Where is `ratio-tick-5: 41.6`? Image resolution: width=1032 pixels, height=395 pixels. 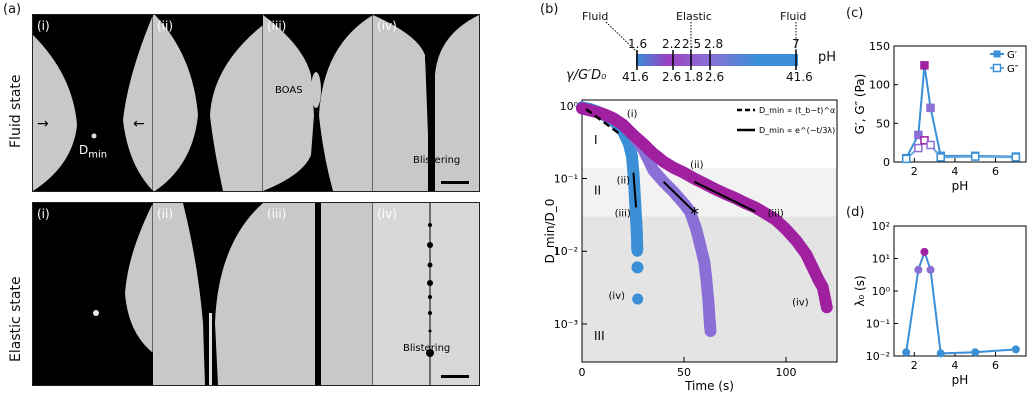 ratio-tick-5: 41.6 is located at coordinates (799, 77).